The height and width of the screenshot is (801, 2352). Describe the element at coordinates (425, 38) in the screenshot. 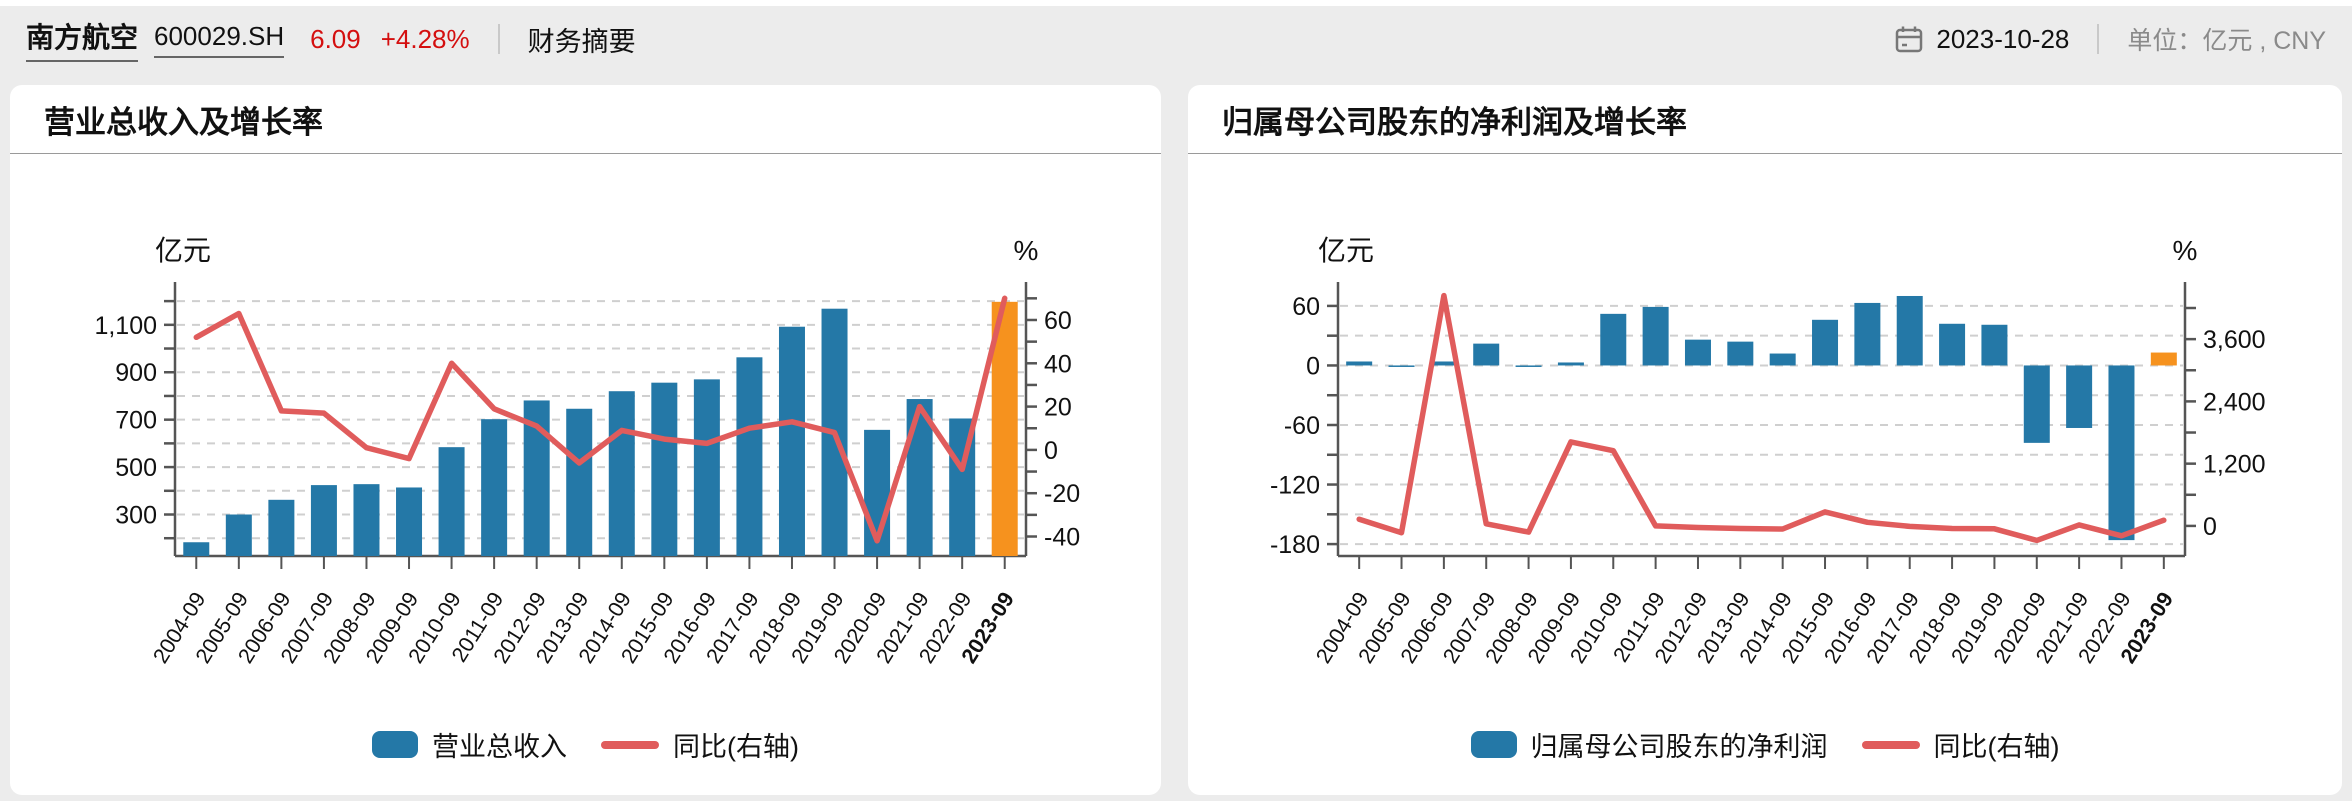

I see `stock-change-percent: +4.28%` at that location.